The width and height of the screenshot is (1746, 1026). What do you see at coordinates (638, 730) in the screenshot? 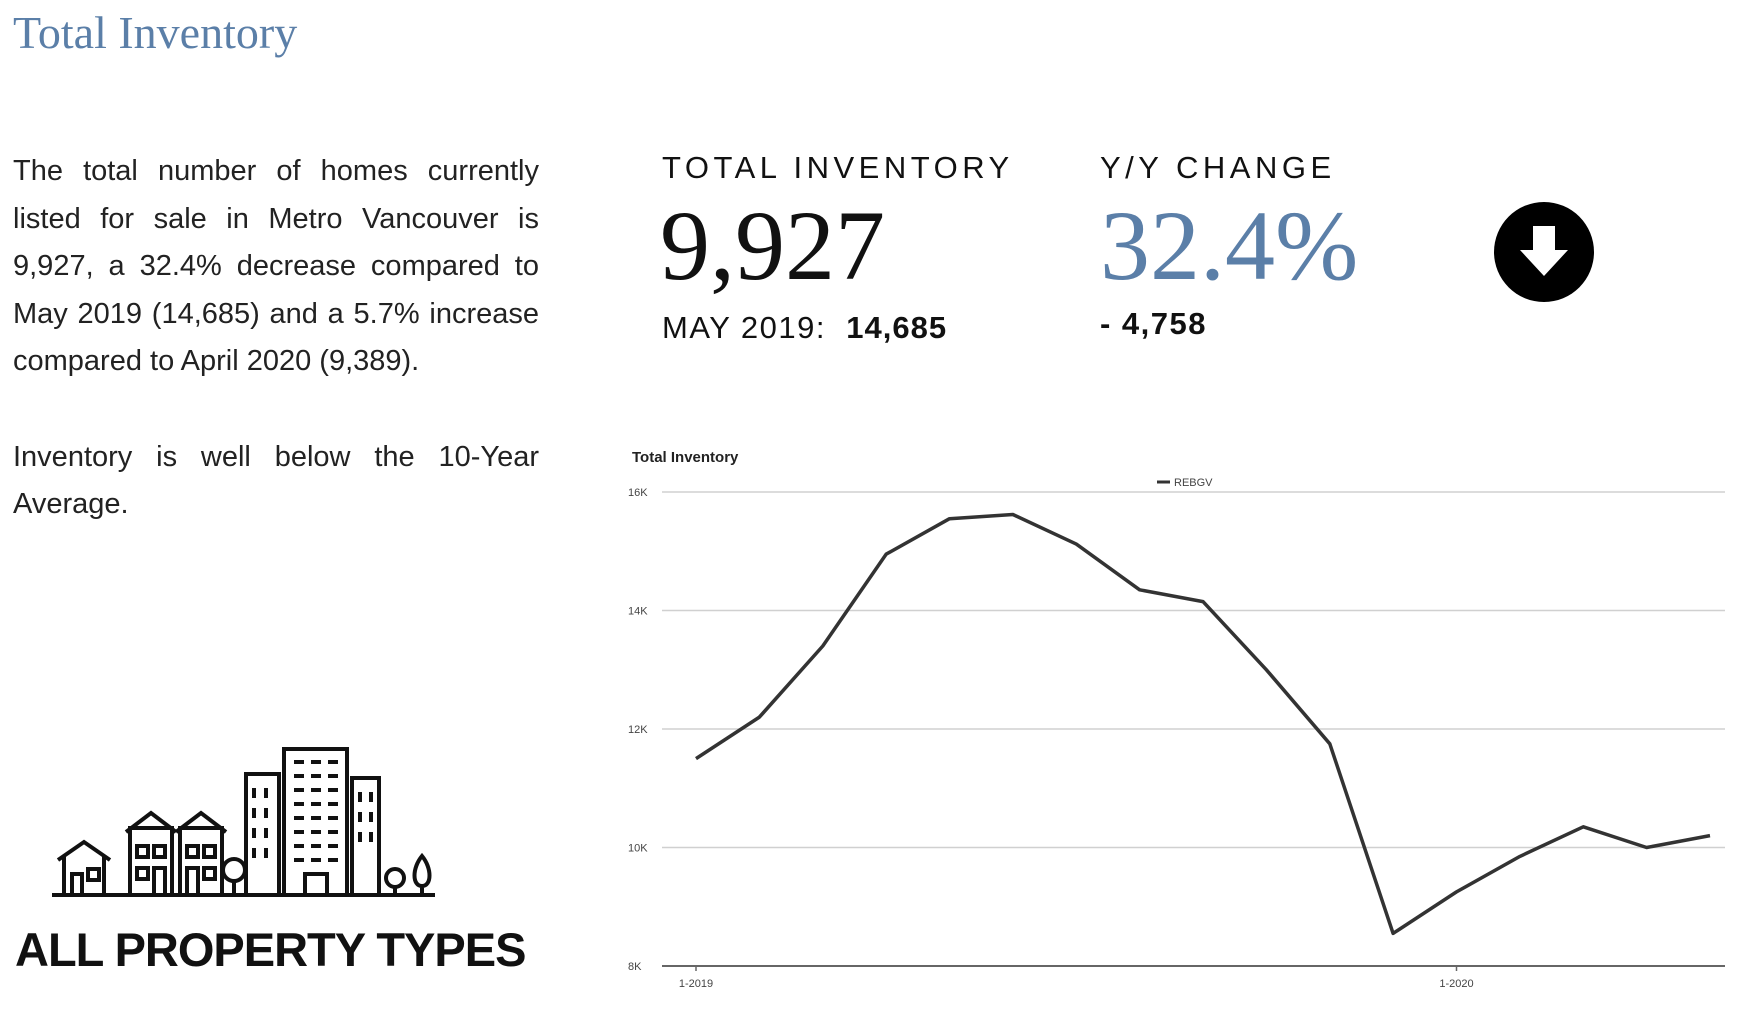
I see `y-tick-label: 12K` at bounding box center [638, 730].